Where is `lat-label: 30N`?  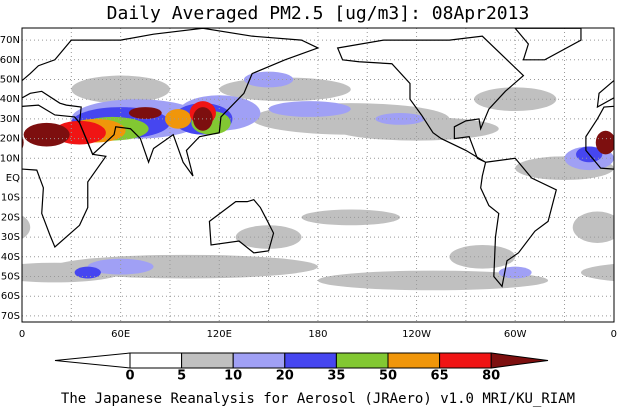
lat-label: 30N is located at coordinates (10, 119).